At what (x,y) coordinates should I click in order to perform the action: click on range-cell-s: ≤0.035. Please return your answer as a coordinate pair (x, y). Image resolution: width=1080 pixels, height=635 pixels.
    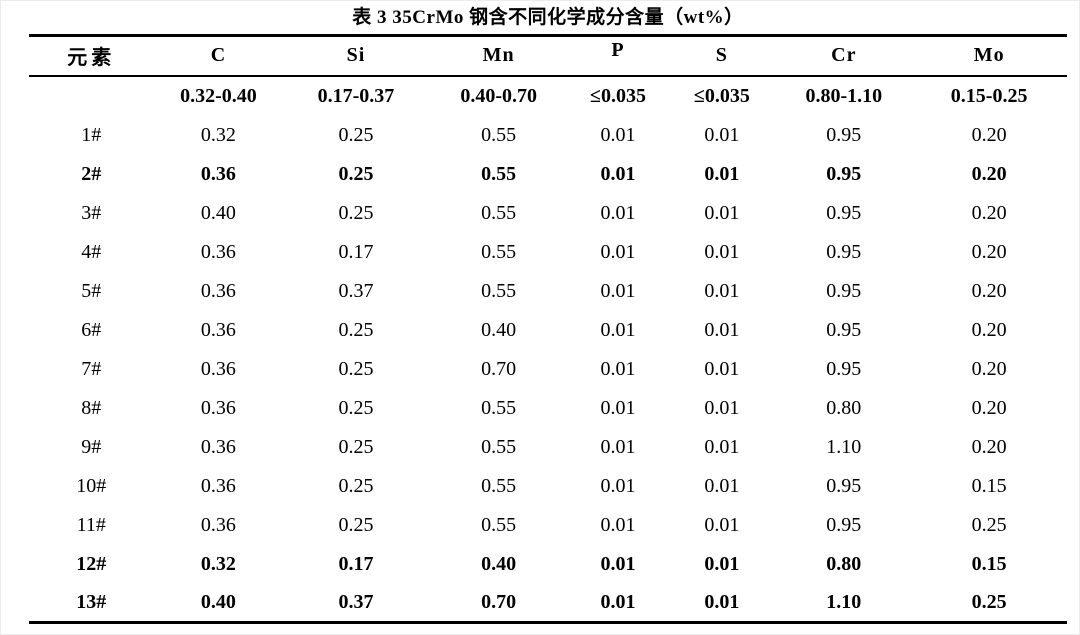
    Looking at the image, I should click on (721, 95).